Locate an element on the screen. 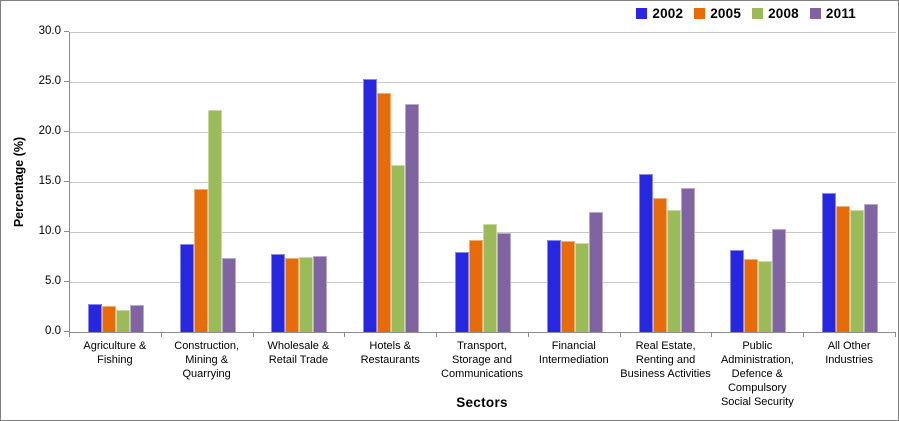 The image size is (899, 421). y-tick-label: 5.0 is located at coordinates (53, 281).